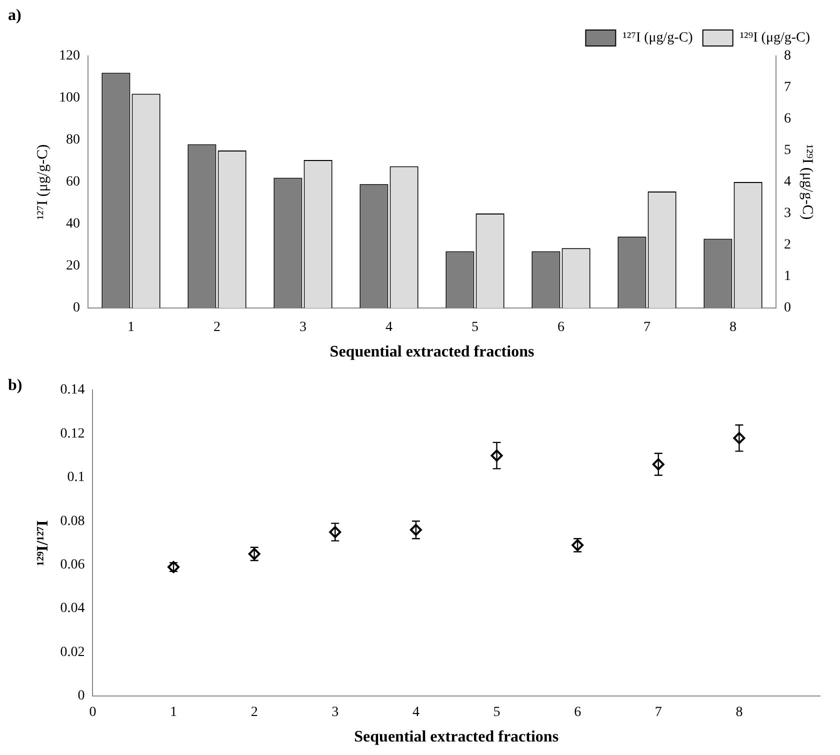  Describe the element at coordinates (42, 182) in the screenshot. I see `y-axis-title: ¹²⁷I (μg/g-C)` at that location.